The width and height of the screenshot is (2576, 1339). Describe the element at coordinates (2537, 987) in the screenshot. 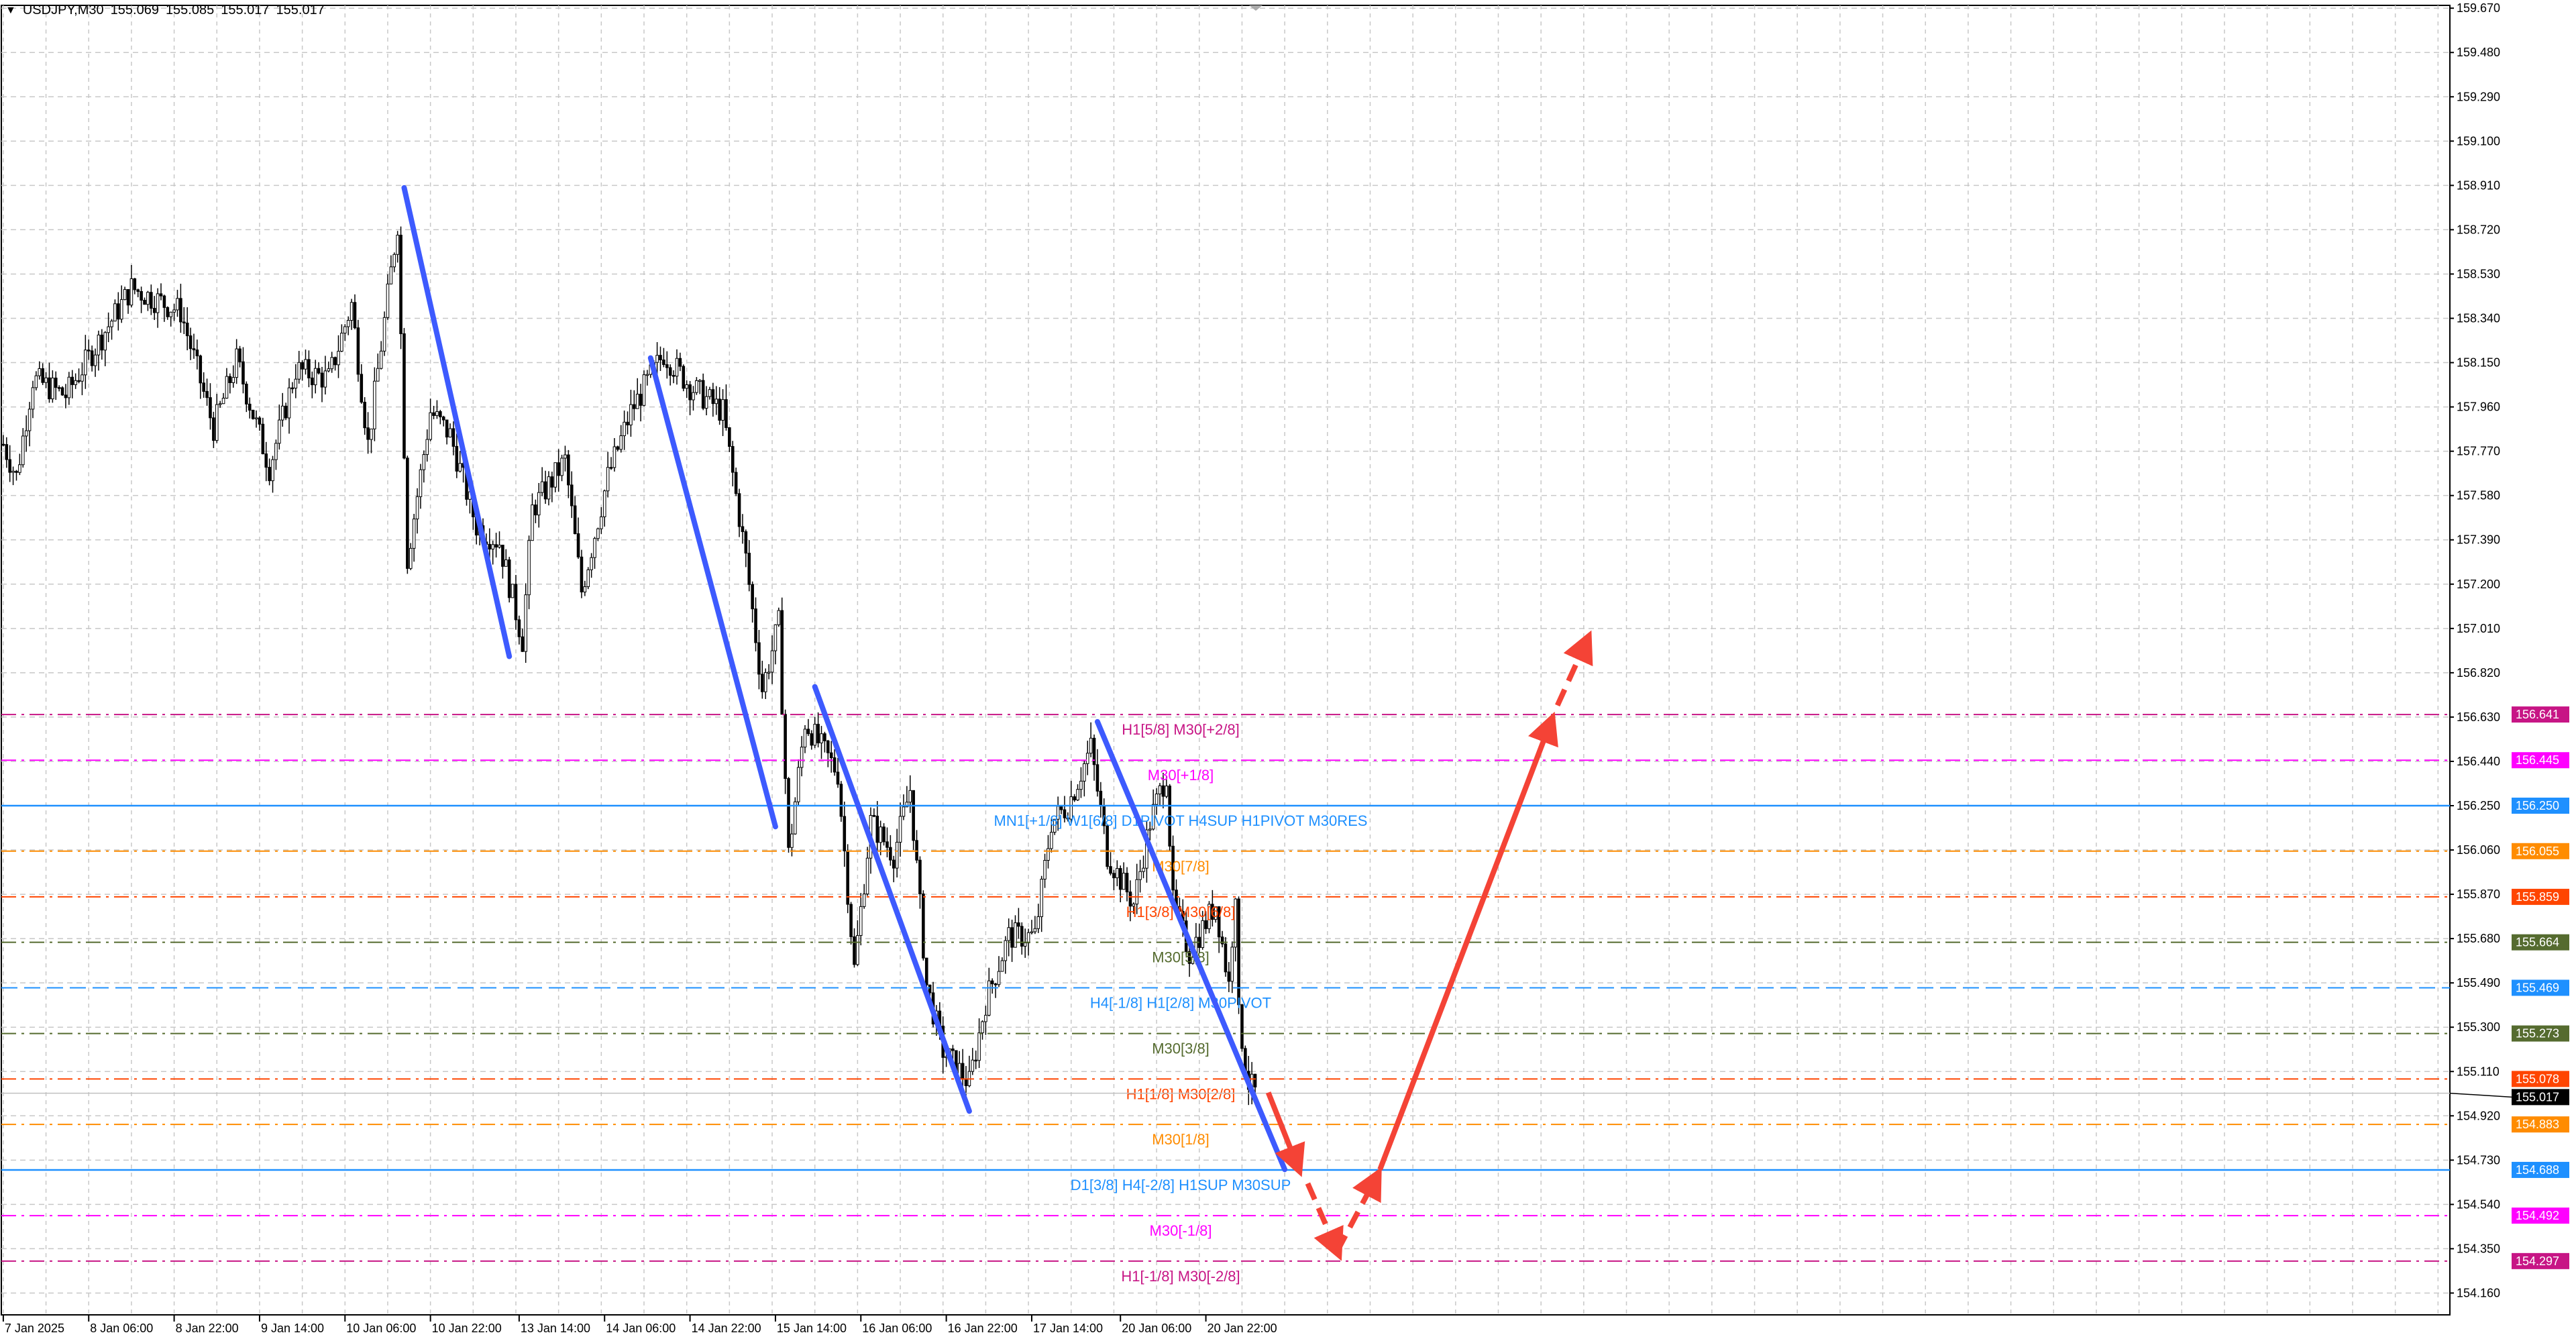

I see `price-tag-label: 155.469` at that location.